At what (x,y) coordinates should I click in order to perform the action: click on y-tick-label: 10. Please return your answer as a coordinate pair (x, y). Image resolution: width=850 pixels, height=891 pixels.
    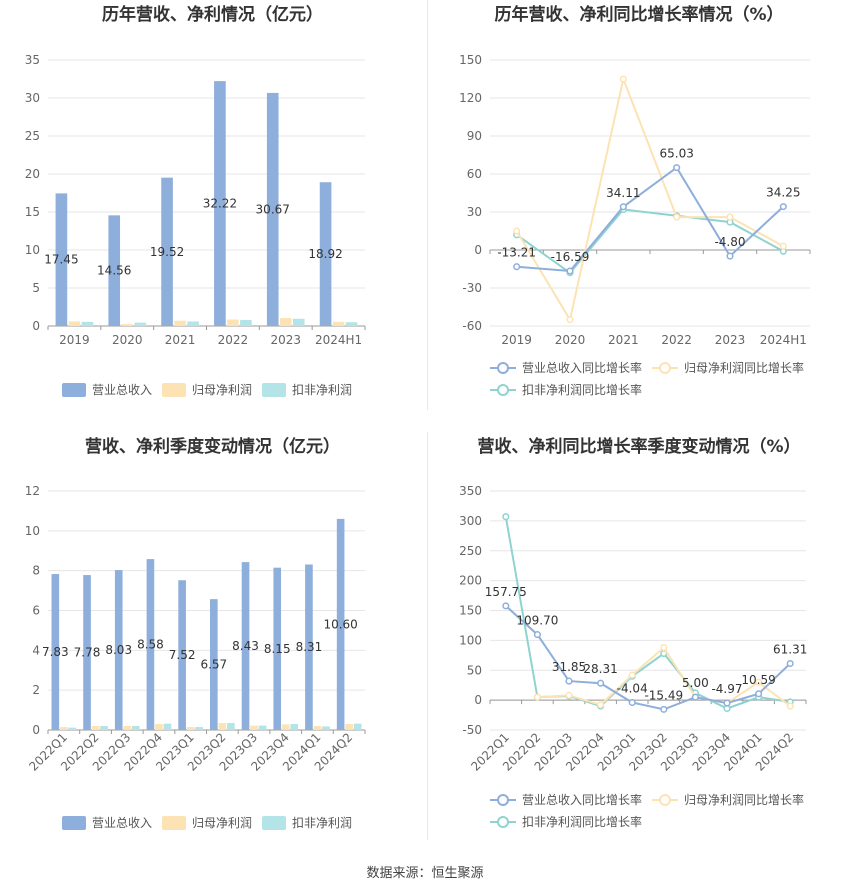
    Looking at the image, I should click on (32, 531).